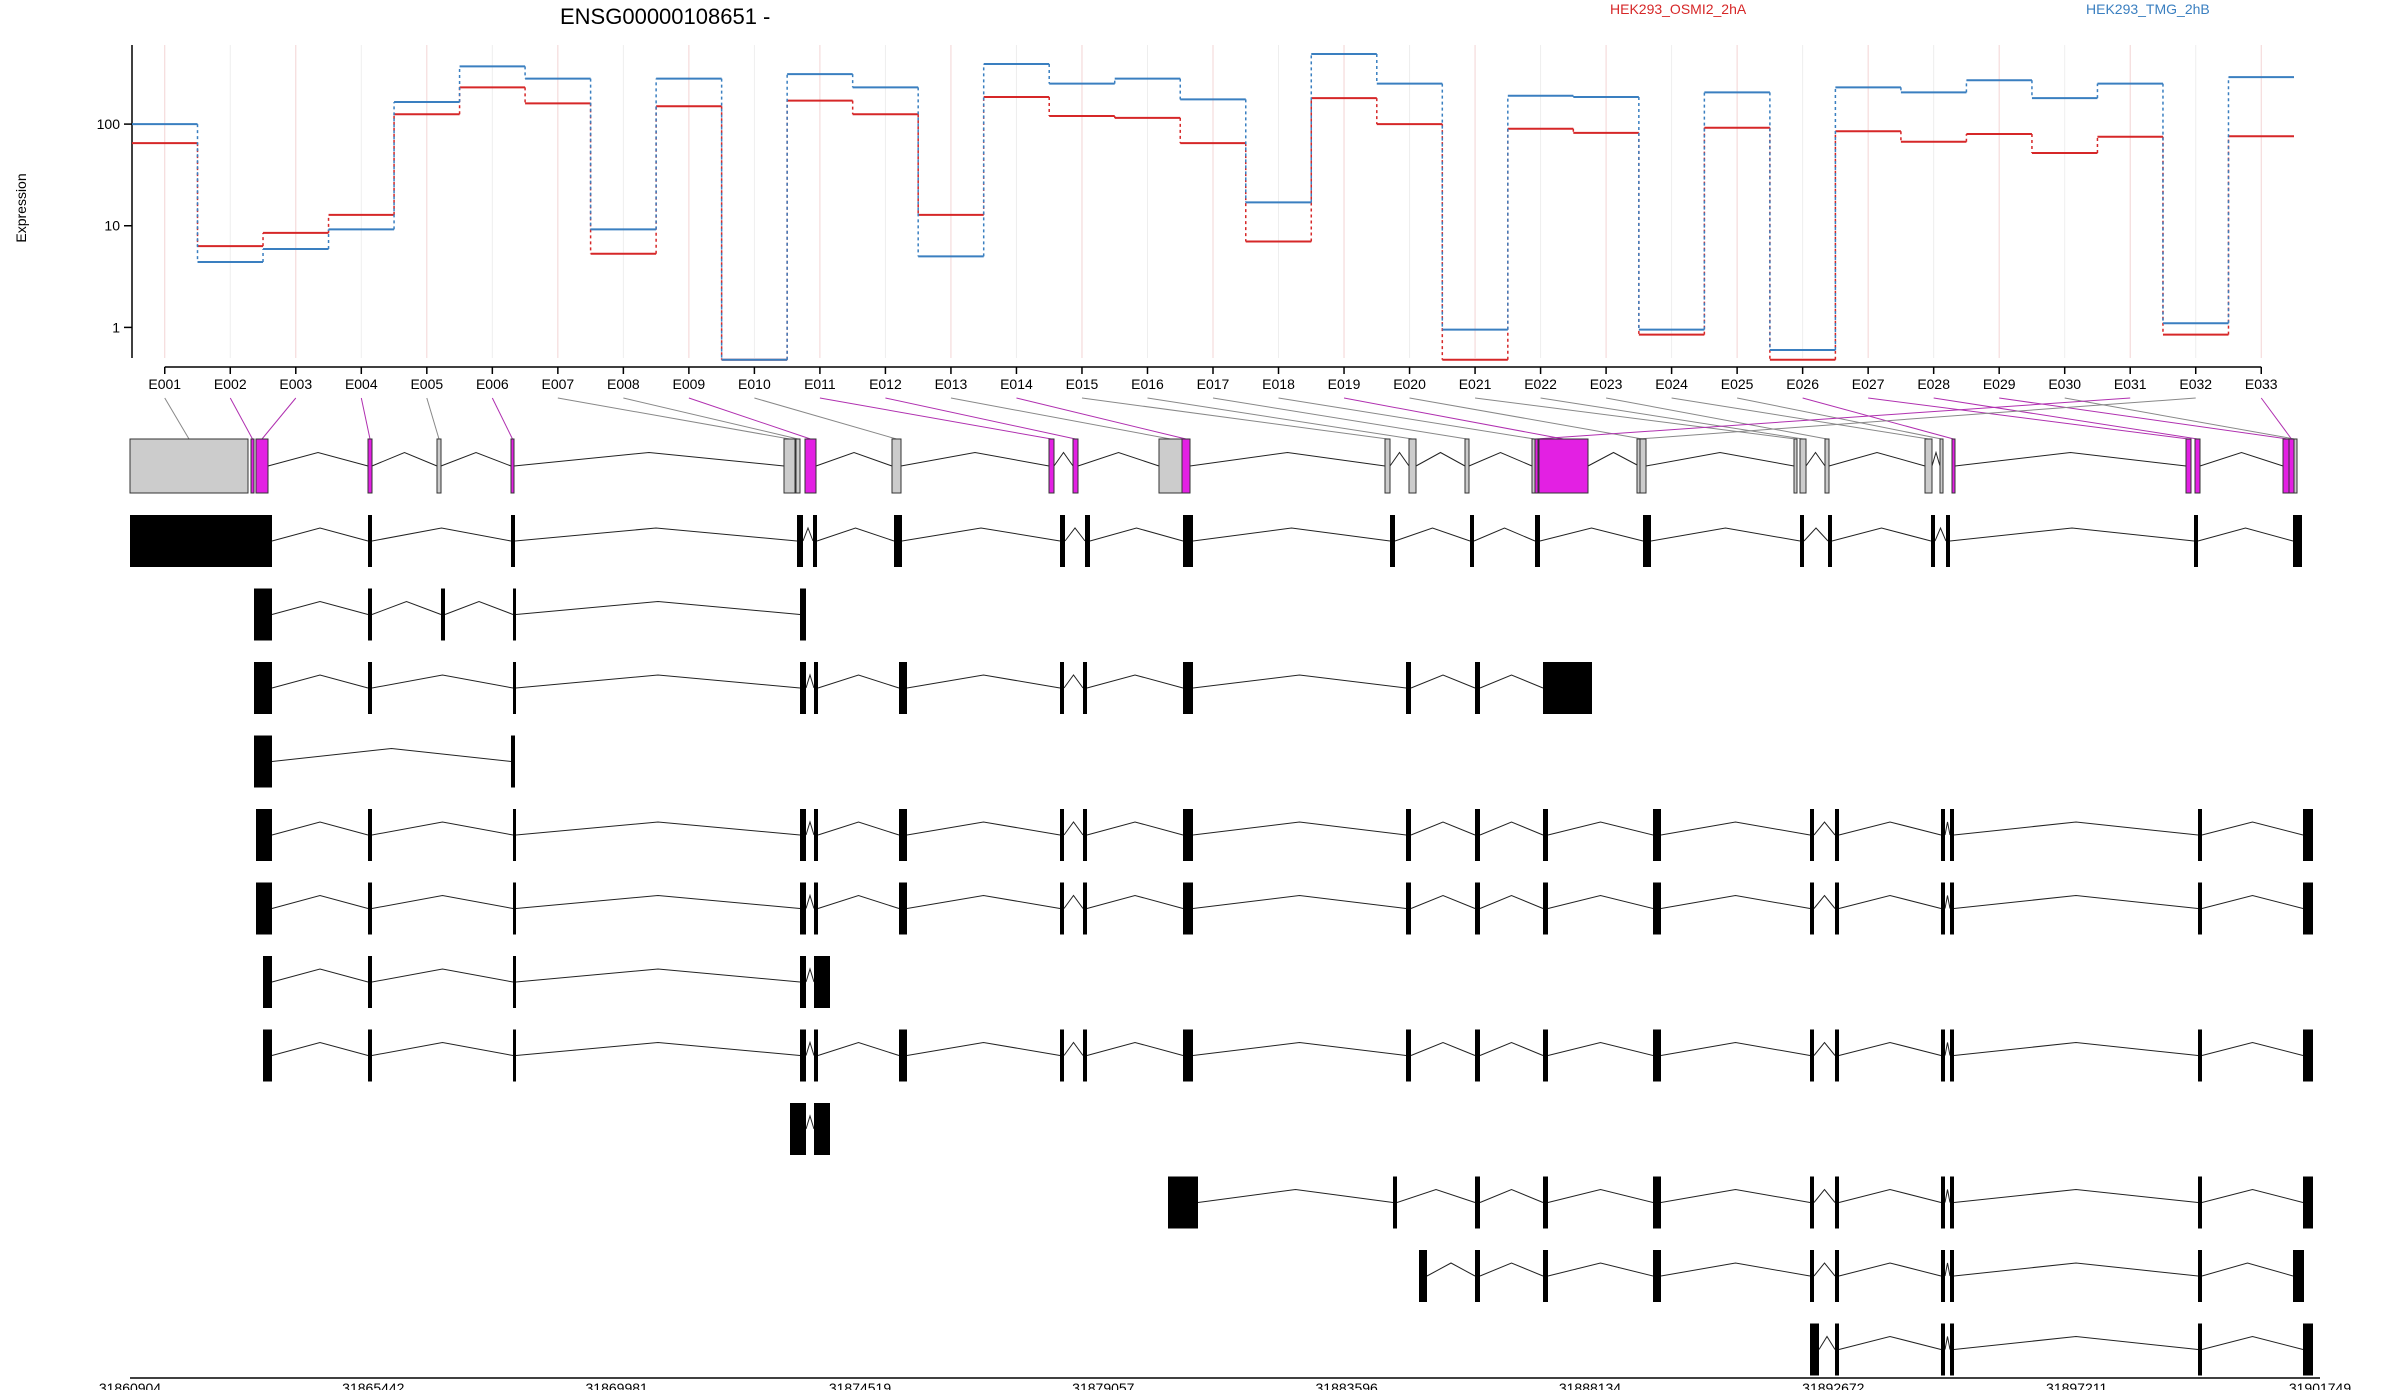 The image size is (2400, 1395). I want to click on x-tick-label: E016, so click(1147, 384).